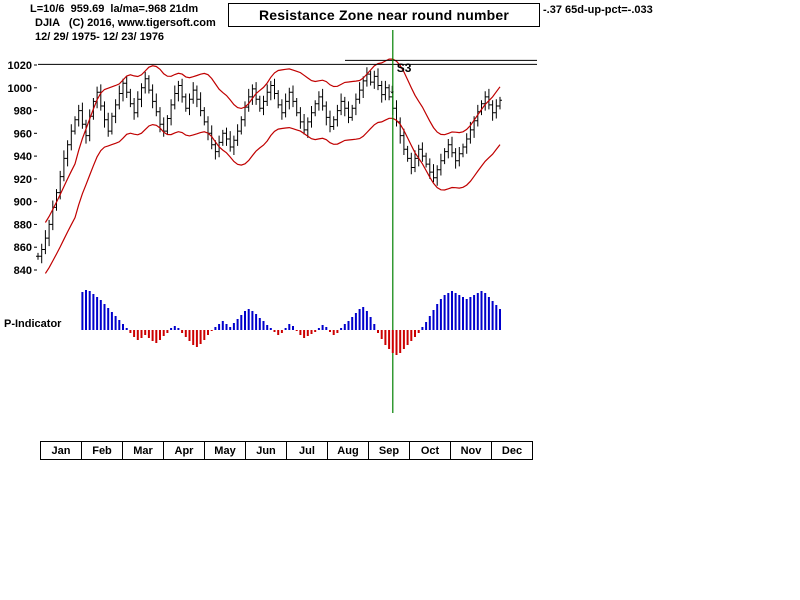  I want to click on month-cell-apr: Apr, so click(184, 450).